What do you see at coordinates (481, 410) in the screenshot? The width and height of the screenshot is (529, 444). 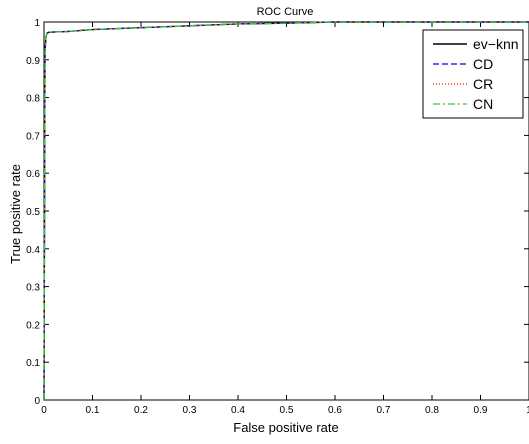 I see `x-tick-label: 0.9` at bounding box center [481, 410].